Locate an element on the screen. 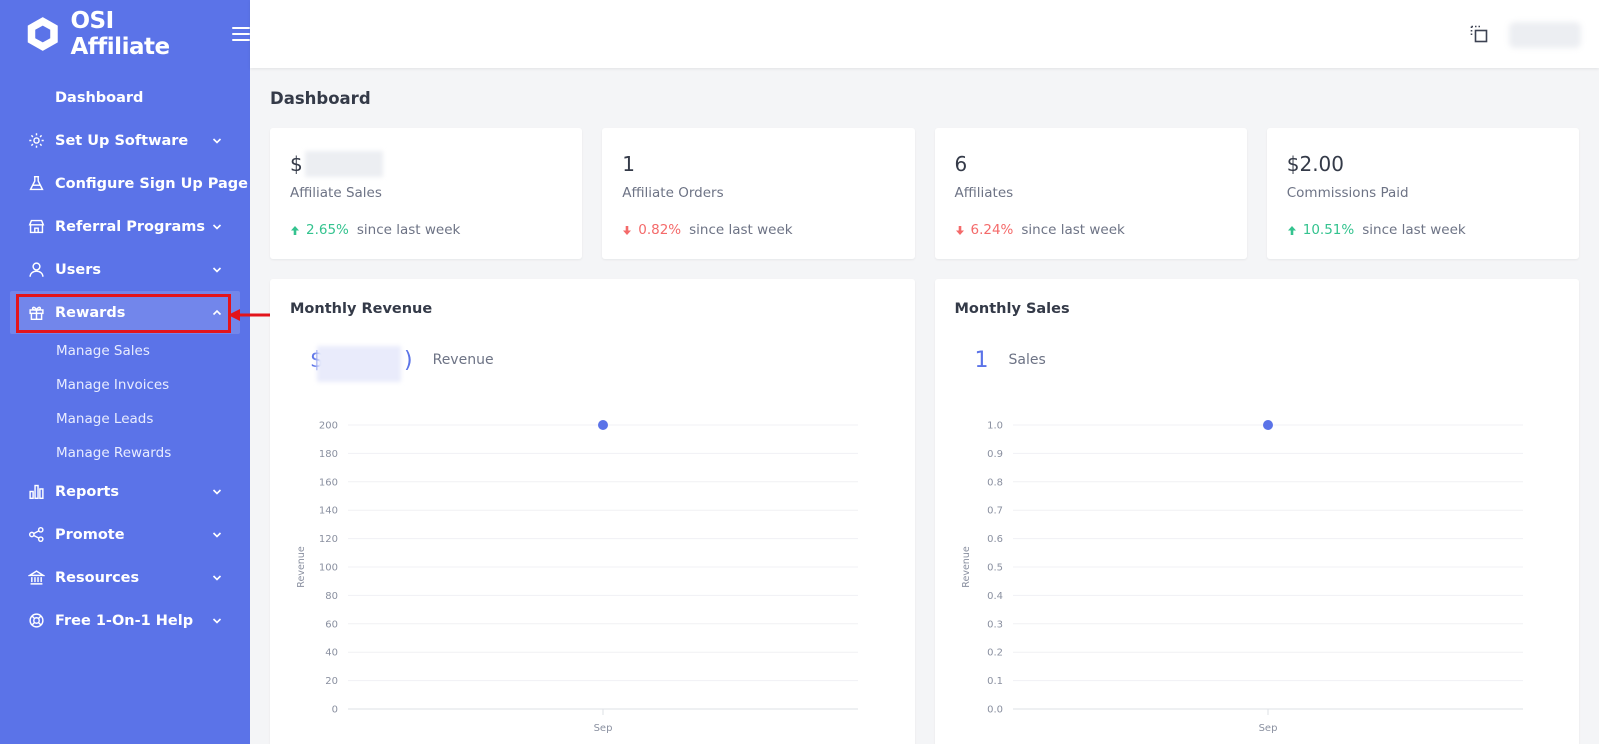 The height and width of the screenshot is (744, 1599). sidebar-item-label: Promote is located at coordinates (90, 534).